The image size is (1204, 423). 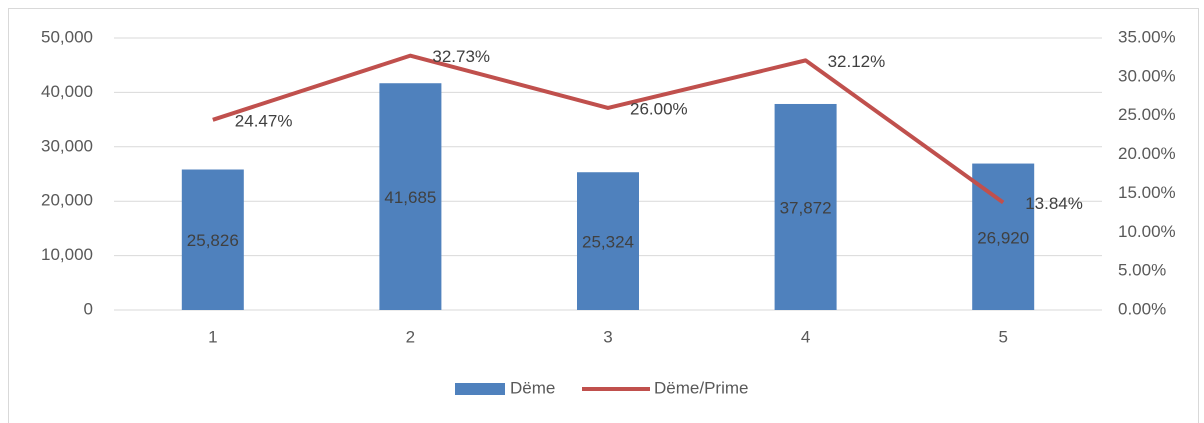 I want to click on y2-tick-label: 25.00%, so click(x=1147, y=114).